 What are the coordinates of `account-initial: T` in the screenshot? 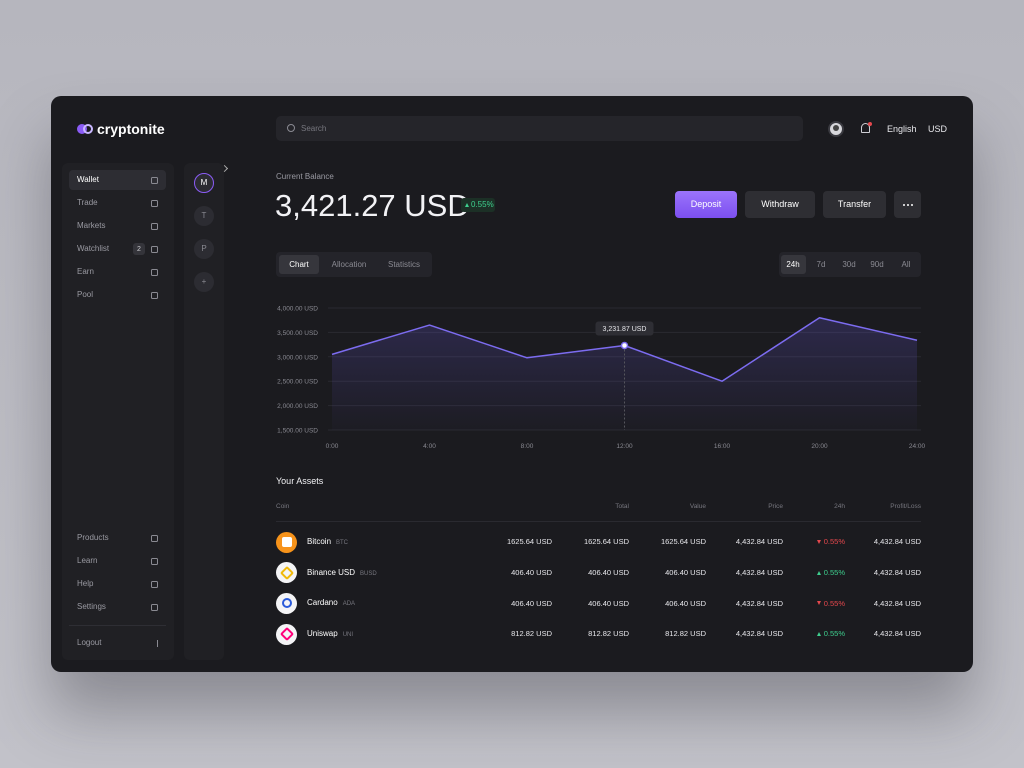 It's located at (204, 215).